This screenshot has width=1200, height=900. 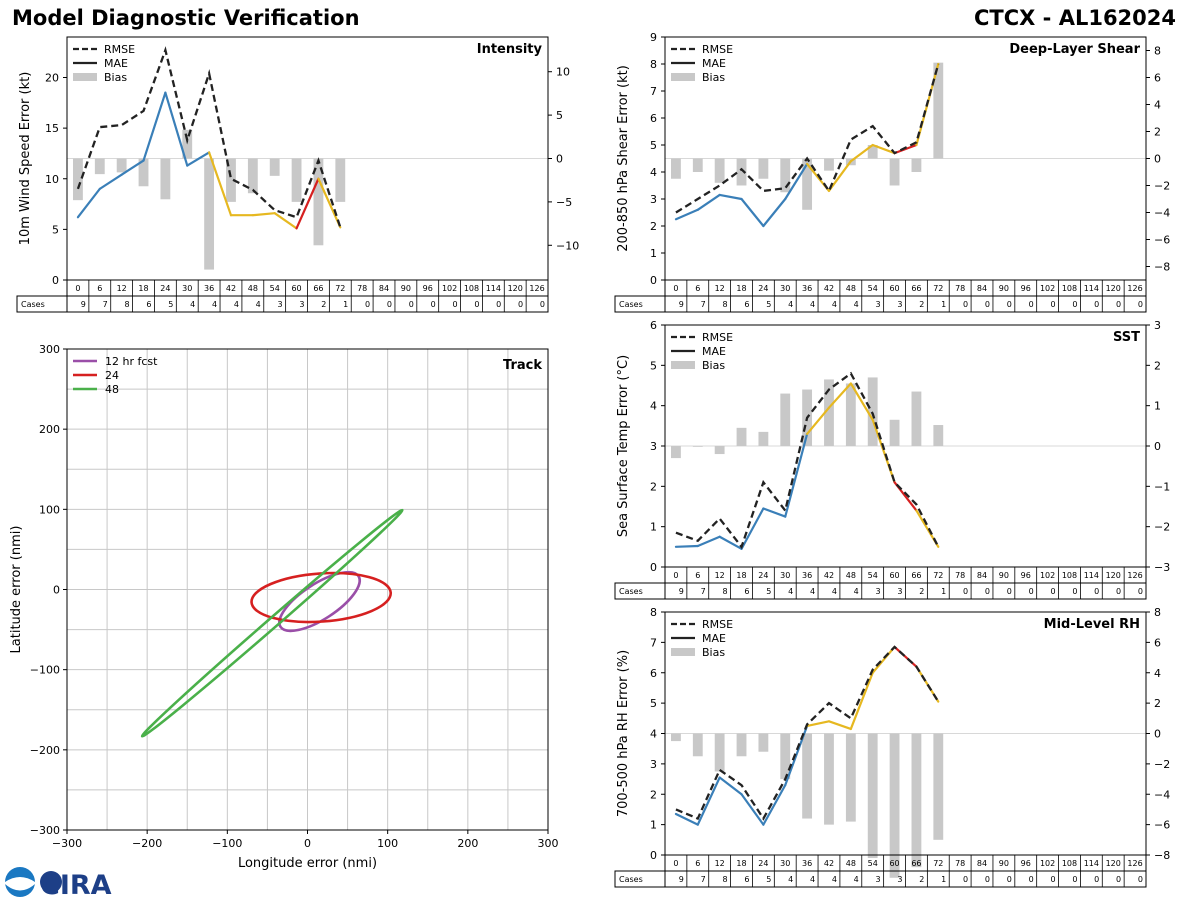 What do you see at coordinates (49, 429) in the screenshot?
I see `y-tick-label: 200` at bounding box center [49, 429].